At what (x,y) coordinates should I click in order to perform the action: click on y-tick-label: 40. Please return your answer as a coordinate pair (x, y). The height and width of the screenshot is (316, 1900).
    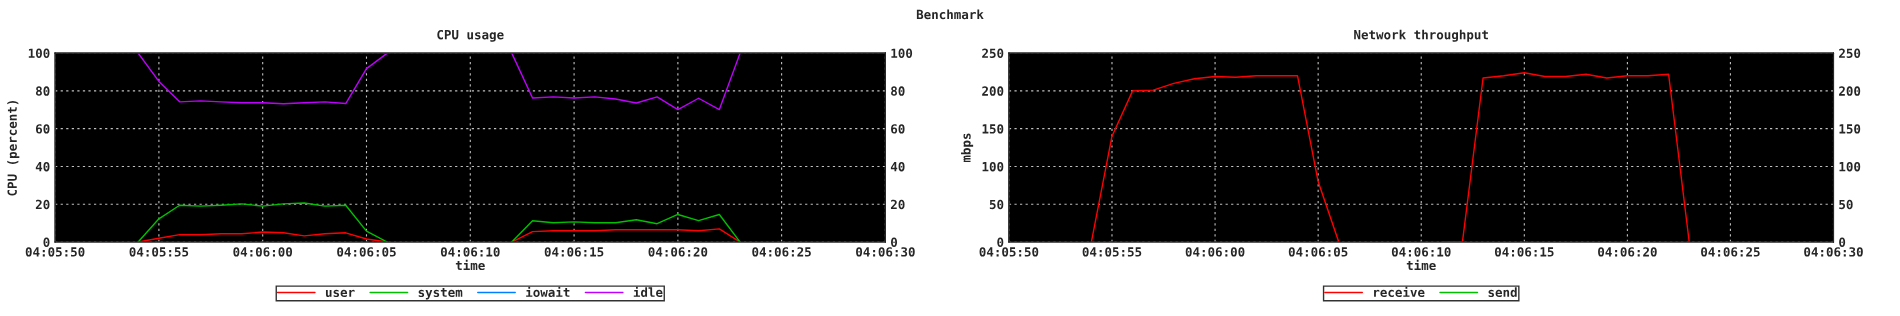
    Looking at the image, I should click on (42, 166).